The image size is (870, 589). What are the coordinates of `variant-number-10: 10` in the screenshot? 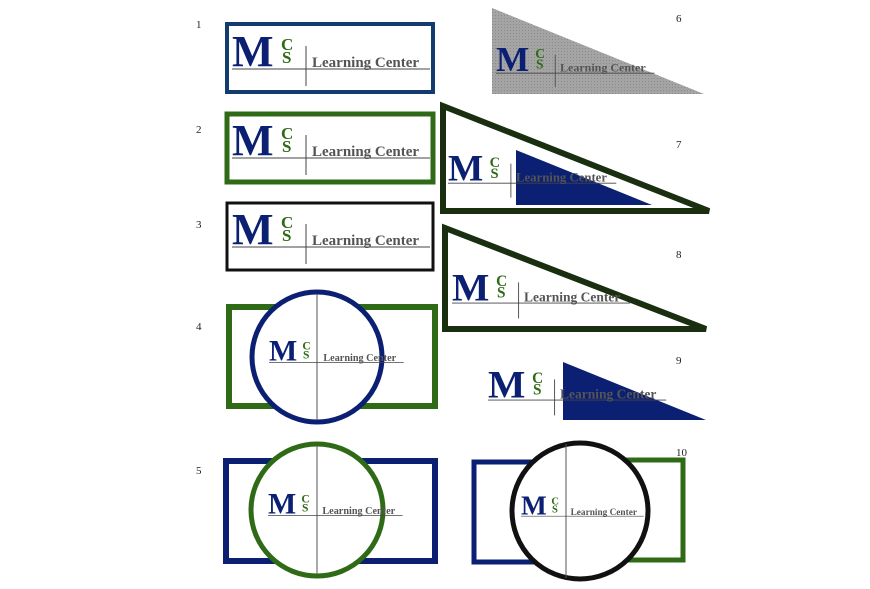 It's located at (682, 453).